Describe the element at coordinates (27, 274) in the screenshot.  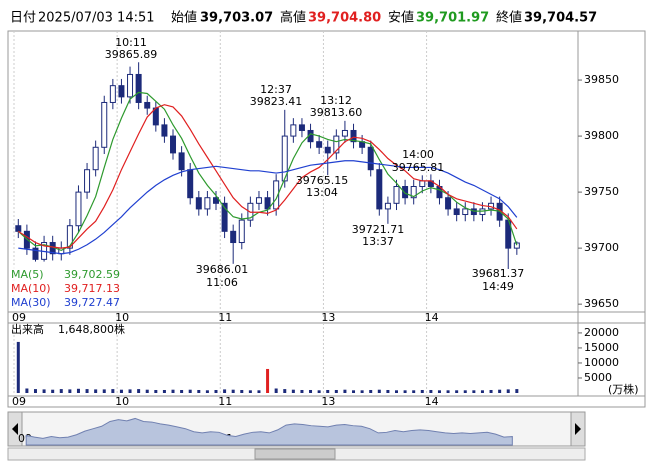
I see `legend-name: MA(5)` at that location.